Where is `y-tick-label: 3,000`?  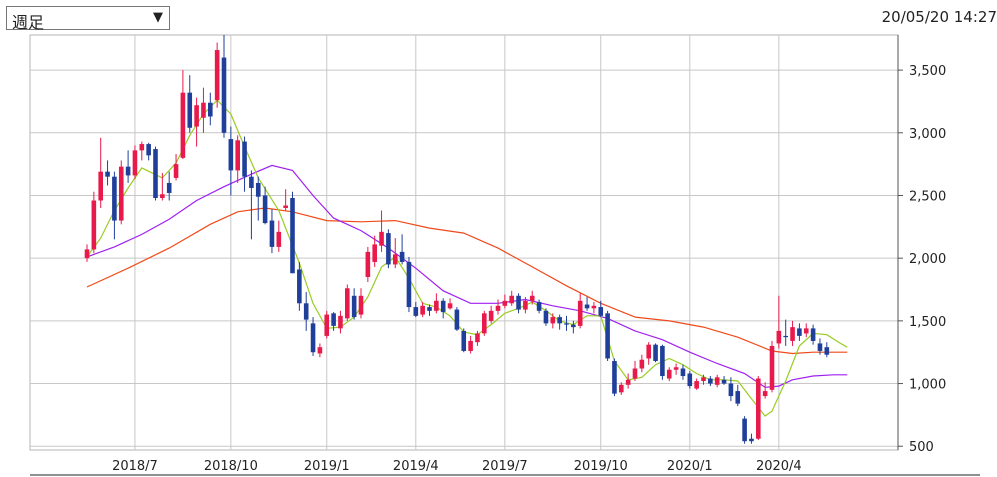 y-tick-label: 3,000 is located at coordinates (927, 134).